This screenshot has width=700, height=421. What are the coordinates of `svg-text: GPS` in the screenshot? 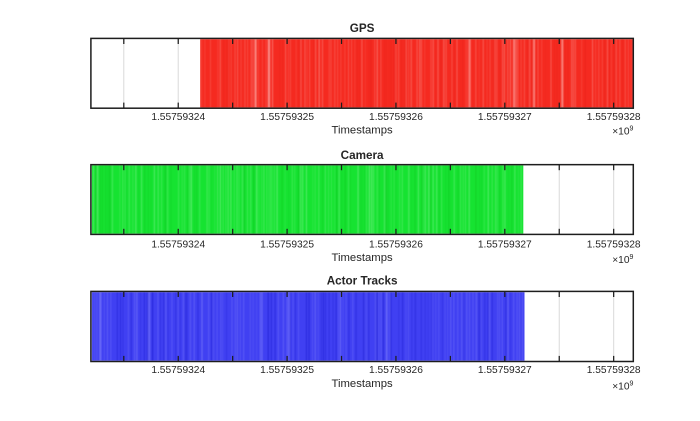 It's located at (362, 28).